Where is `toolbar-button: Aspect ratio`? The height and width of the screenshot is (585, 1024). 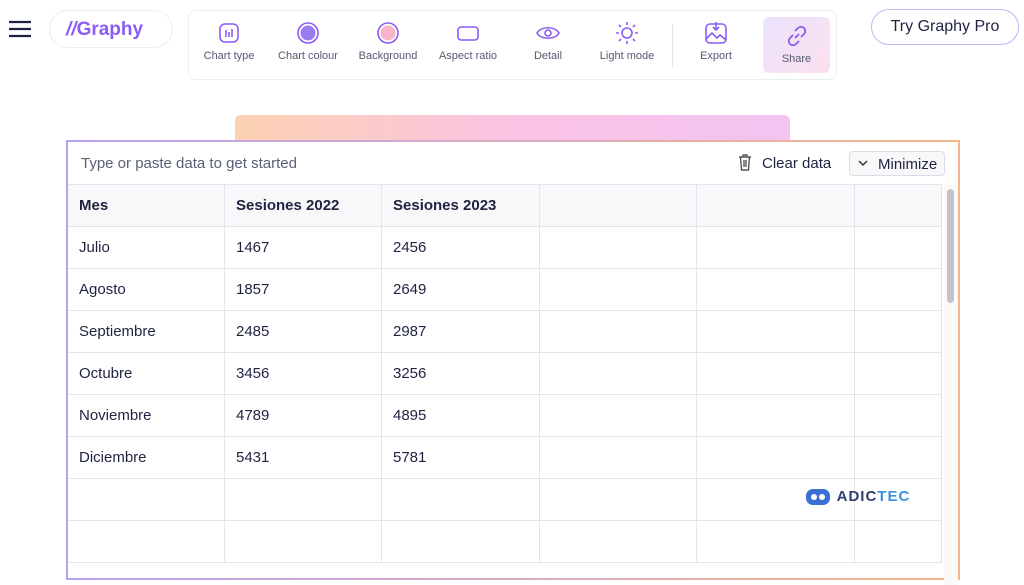 toolbar-button: Aspect ratio is located at coordinates (468, 43).